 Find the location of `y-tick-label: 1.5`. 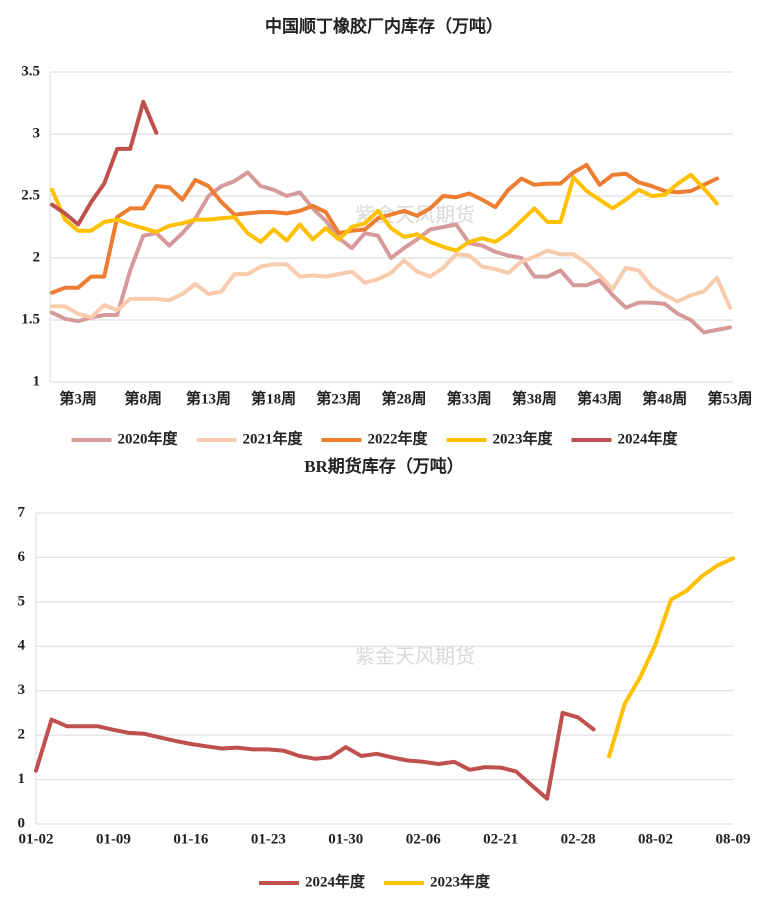

y-tick-label: 1.5 is located at coordinates (30, 319).